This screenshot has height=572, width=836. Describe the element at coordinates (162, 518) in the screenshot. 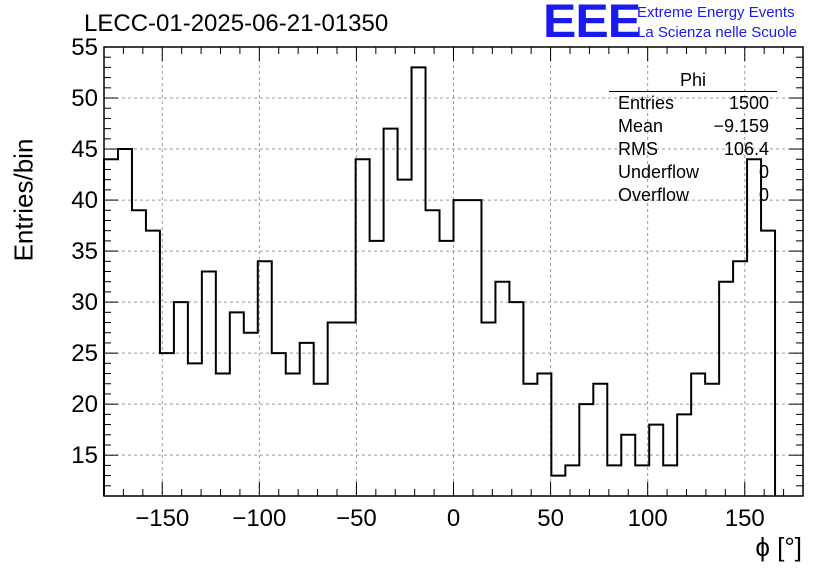

I see `x-tick-label: −150` at that location.